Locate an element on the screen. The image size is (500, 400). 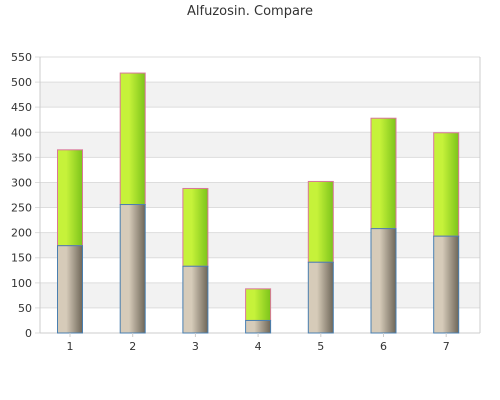
y-tick-label: 500 is located at coordinates (21, 82).